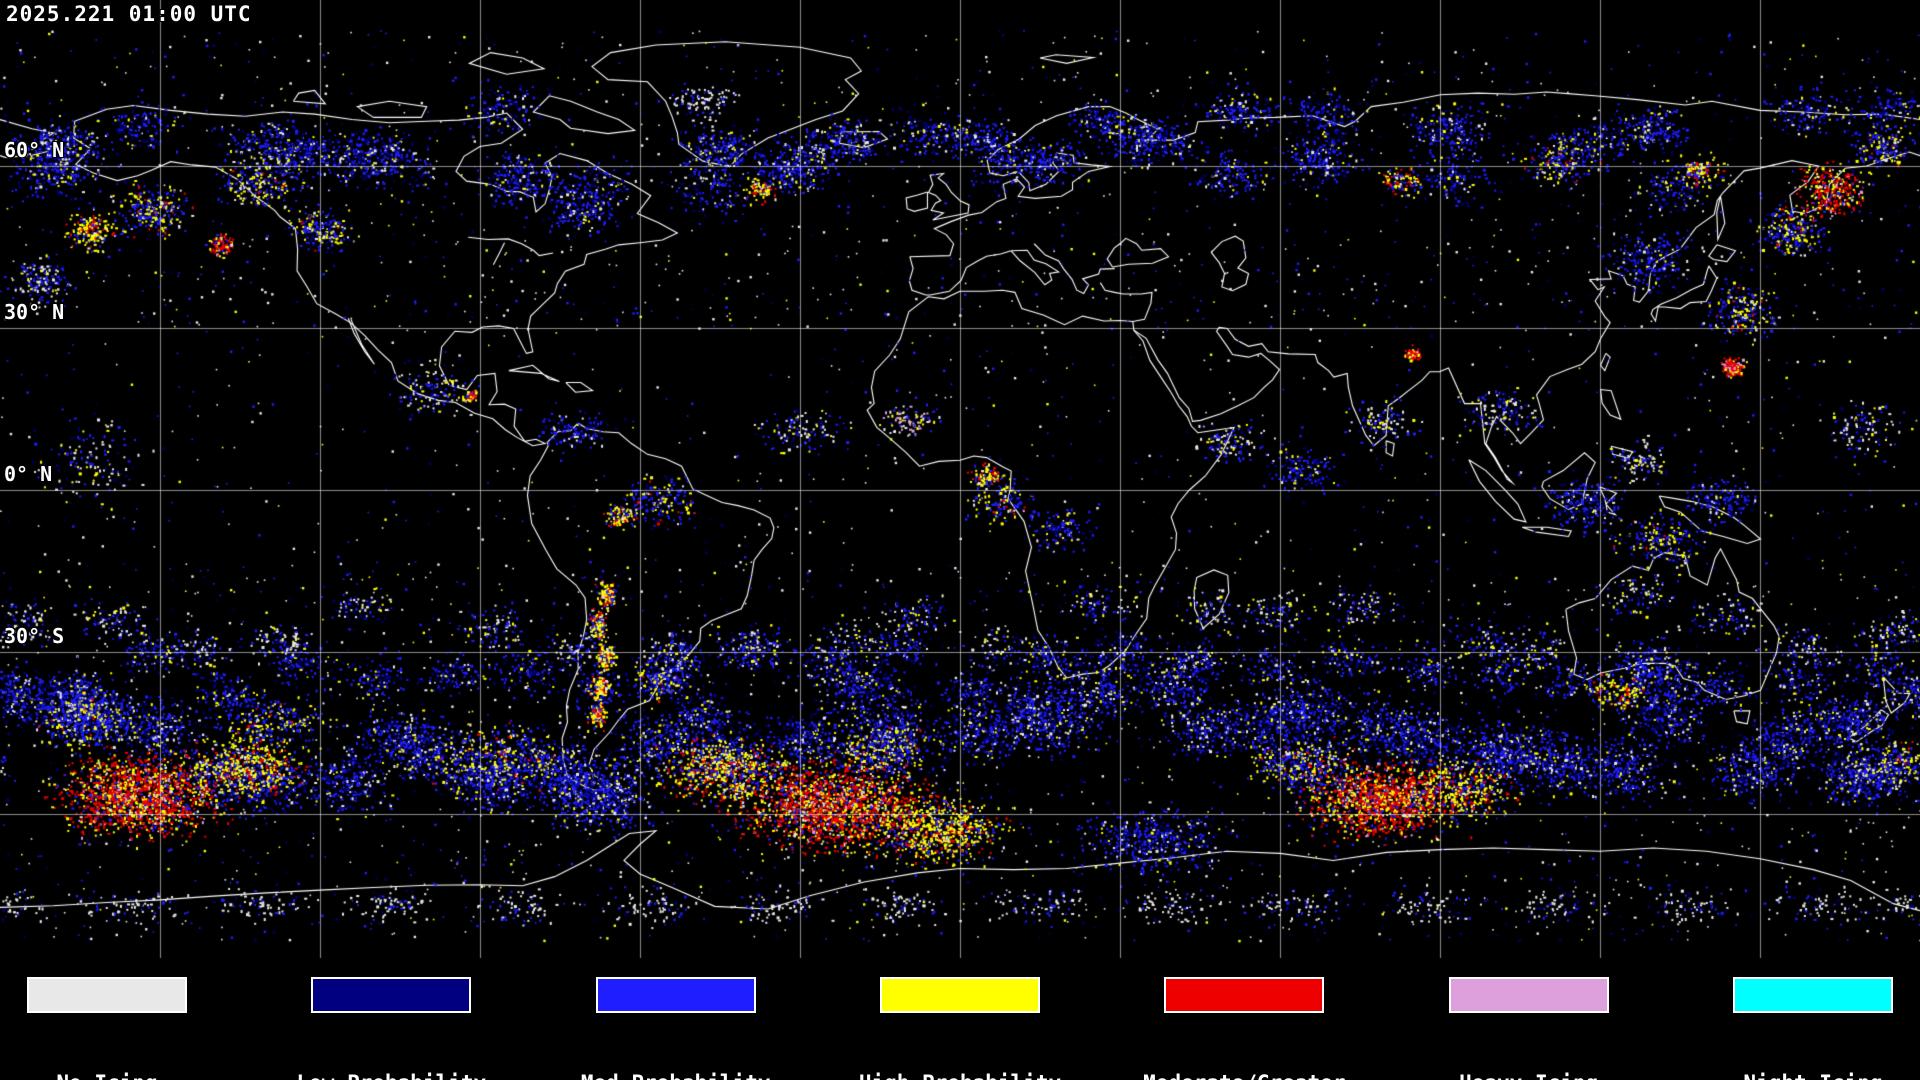  I want to click on latitude-label-30s: 30° S, so click(34, 636).